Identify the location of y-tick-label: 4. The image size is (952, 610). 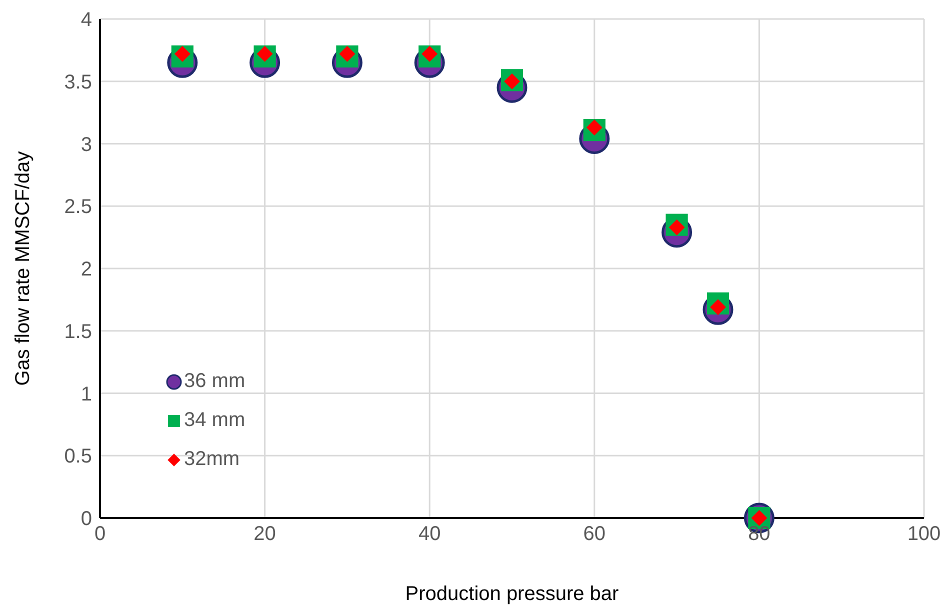
(86, 20).